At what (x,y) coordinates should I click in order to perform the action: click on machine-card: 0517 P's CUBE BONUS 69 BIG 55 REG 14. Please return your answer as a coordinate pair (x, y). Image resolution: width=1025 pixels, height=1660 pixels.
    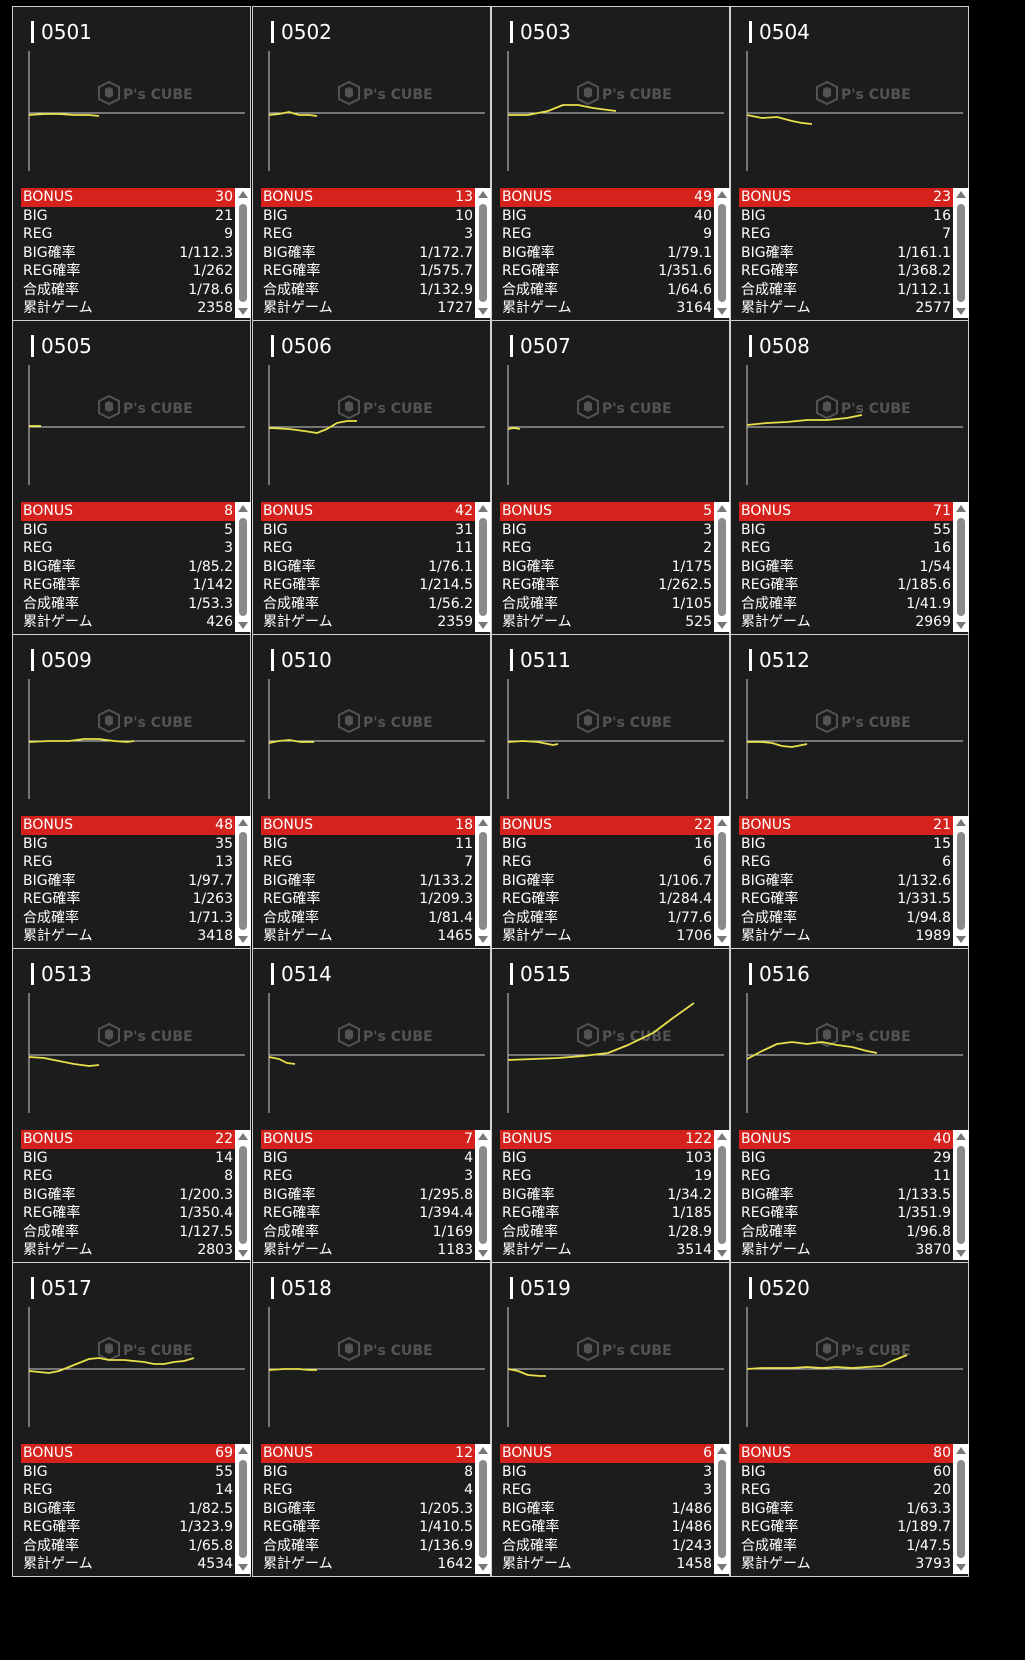
    Looking at the image, I should click on (131, 1419).